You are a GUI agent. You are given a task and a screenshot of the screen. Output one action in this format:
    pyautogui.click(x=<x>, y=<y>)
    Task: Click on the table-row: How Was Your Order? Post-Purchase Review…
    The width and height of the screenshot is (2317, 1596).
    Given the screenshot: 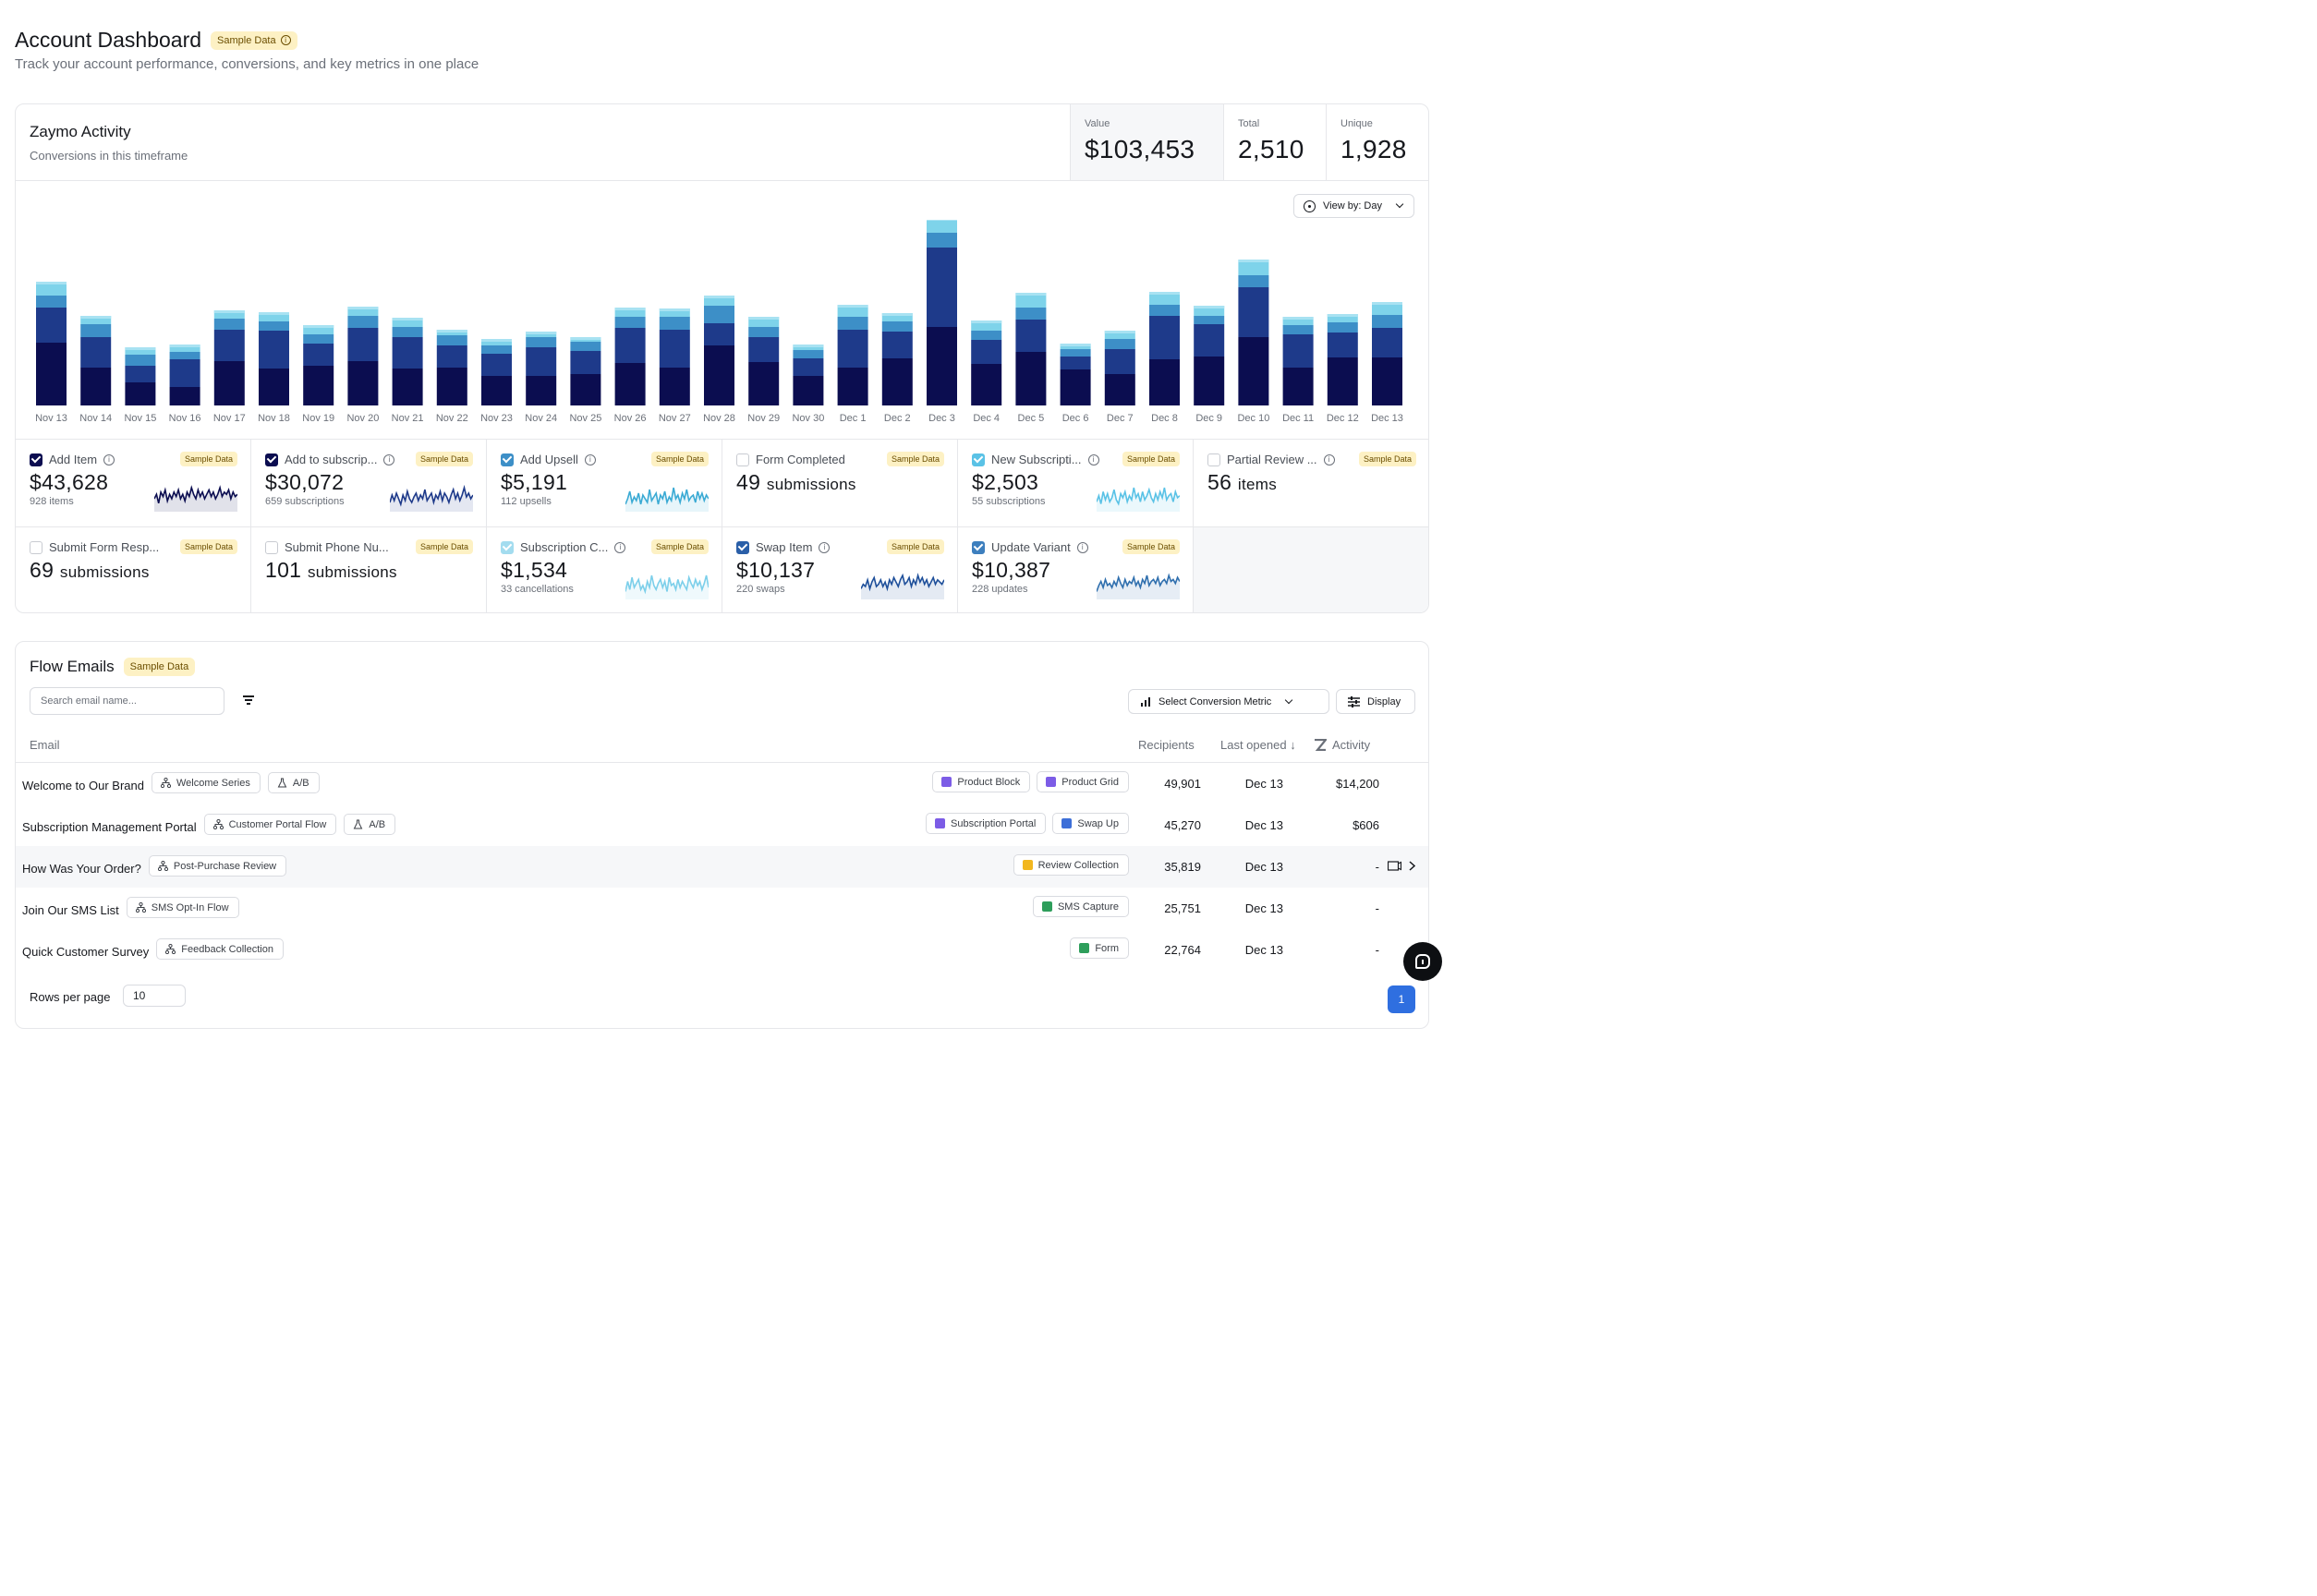 What is the action you would take?
    pyautogui.click(x=722, y=867)
    